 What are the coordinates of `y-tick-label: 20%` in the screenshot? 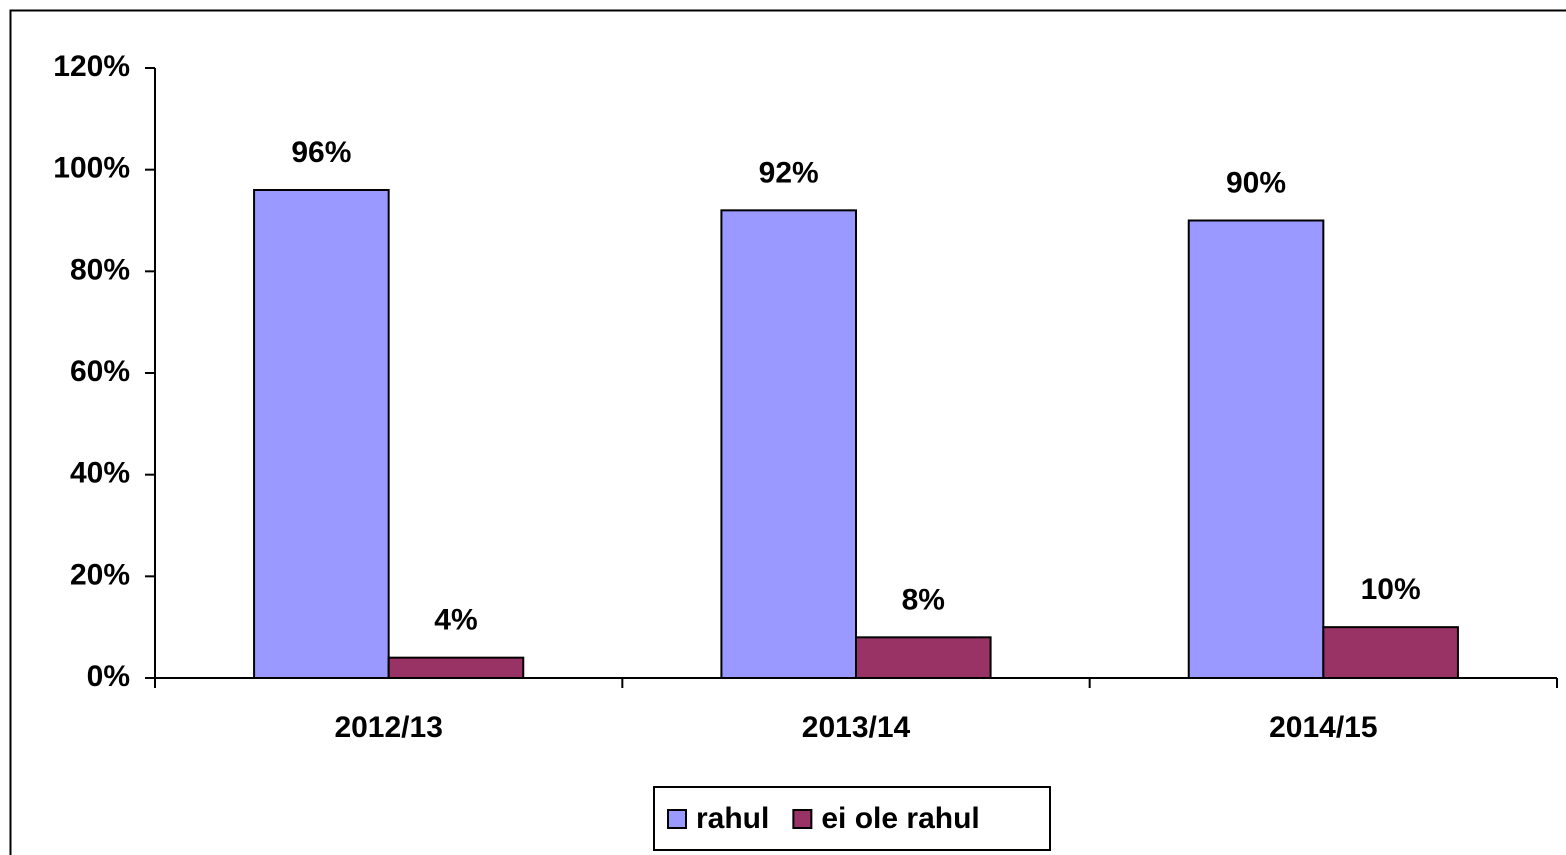 It's located at (100, 574).